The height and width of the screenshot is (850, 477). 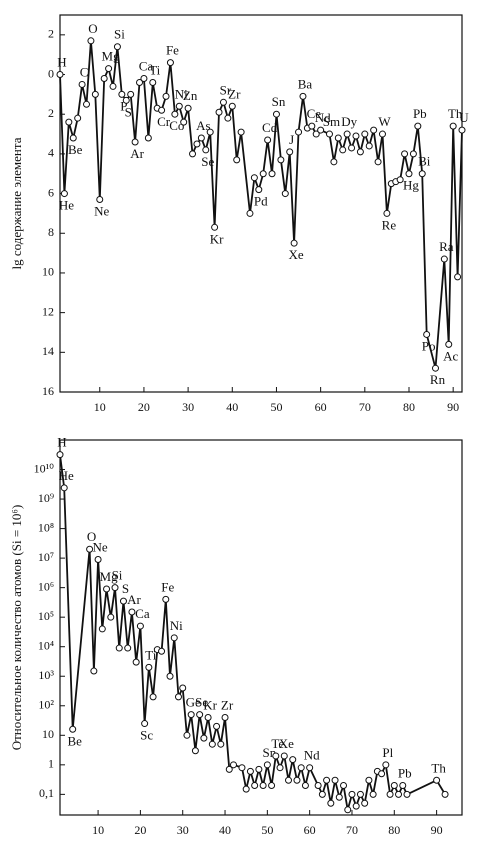 I want to click on y-tick-label: 16, so click(x=48, y=391).